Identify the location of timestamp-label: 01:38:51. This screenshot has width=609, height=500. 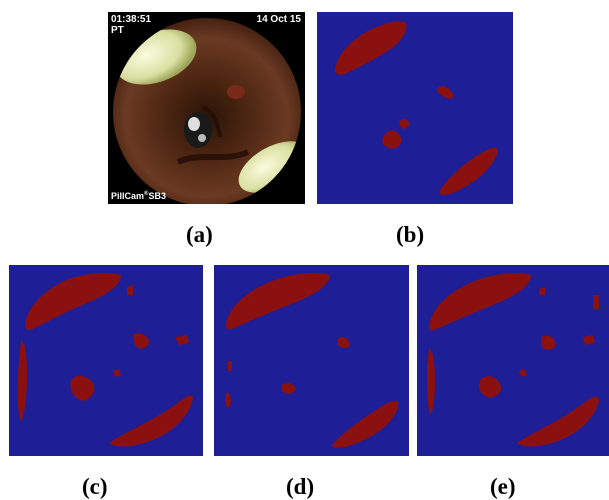
(131, 19).